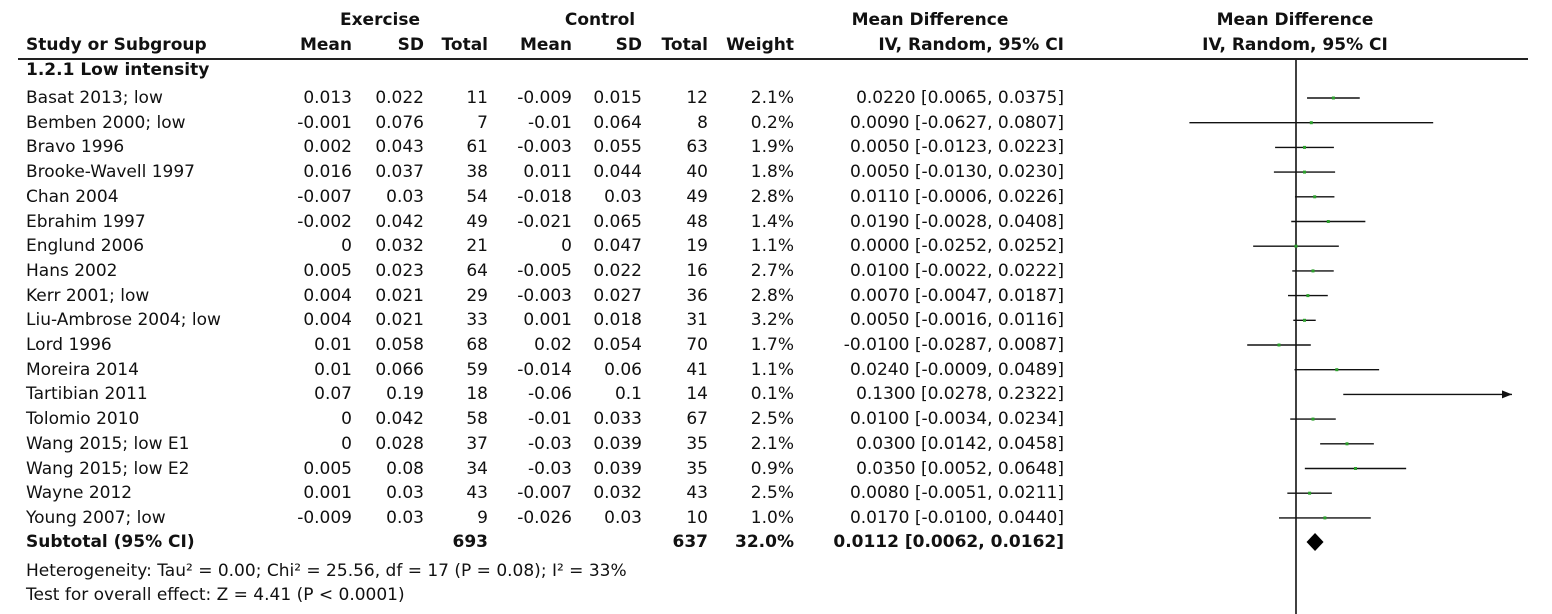 This screenshot has height=614, width=1552. I want to click on control-mean: -0.003, so click(544, 147).